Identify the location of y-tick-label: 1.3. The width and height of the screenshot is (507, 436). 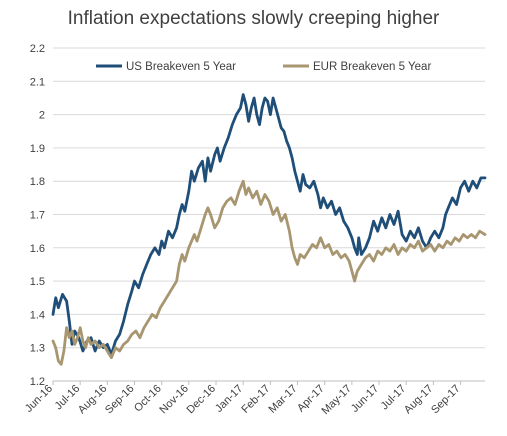
(37, 349).